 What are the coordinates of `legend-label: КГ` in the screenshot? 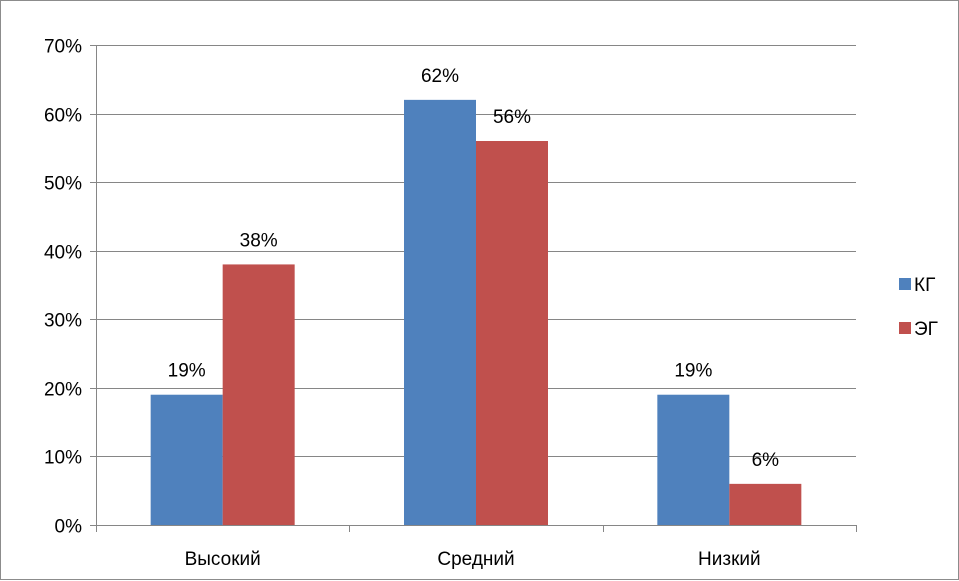 It's located at (924, 285).